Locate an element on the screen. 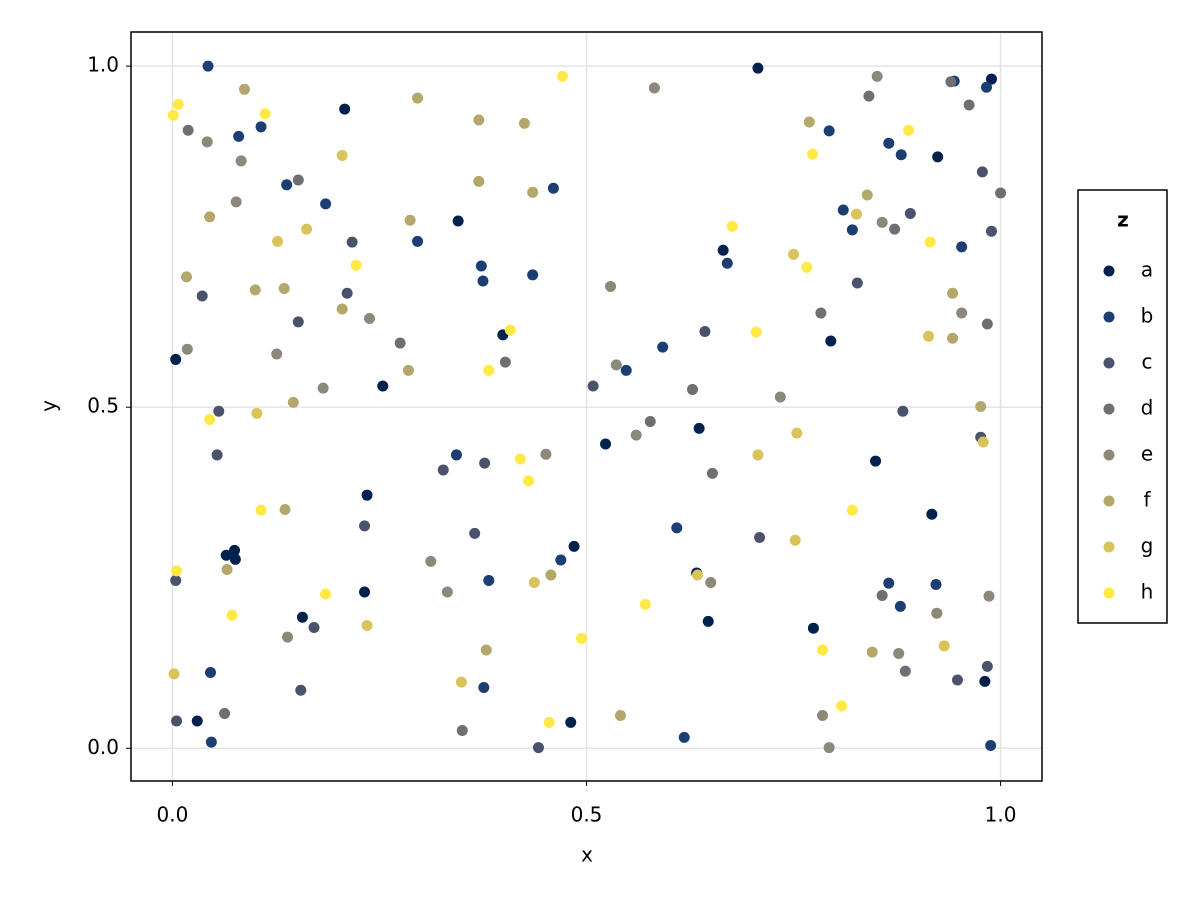 This screenshot has height=900, width=1200. y-tick-label: 1.0 is located at coordinates (103, 65).